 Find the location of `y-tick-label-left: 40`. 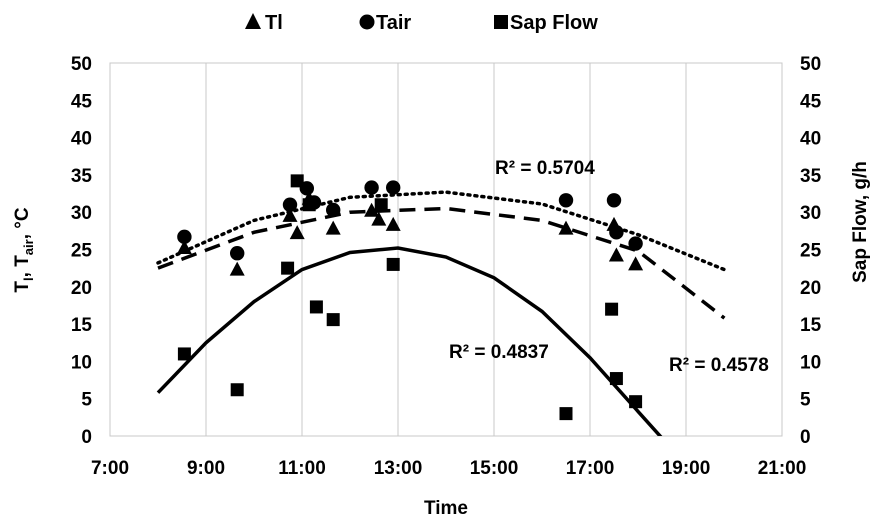

y-tick-label-left: 40 is located at coordinates (81, 139).